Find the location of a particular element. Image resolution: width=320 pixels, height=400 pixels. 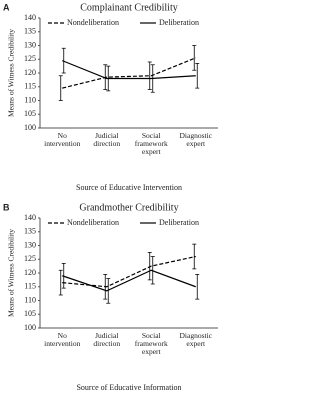

panel-label: A is located at coordinates (6, 7).